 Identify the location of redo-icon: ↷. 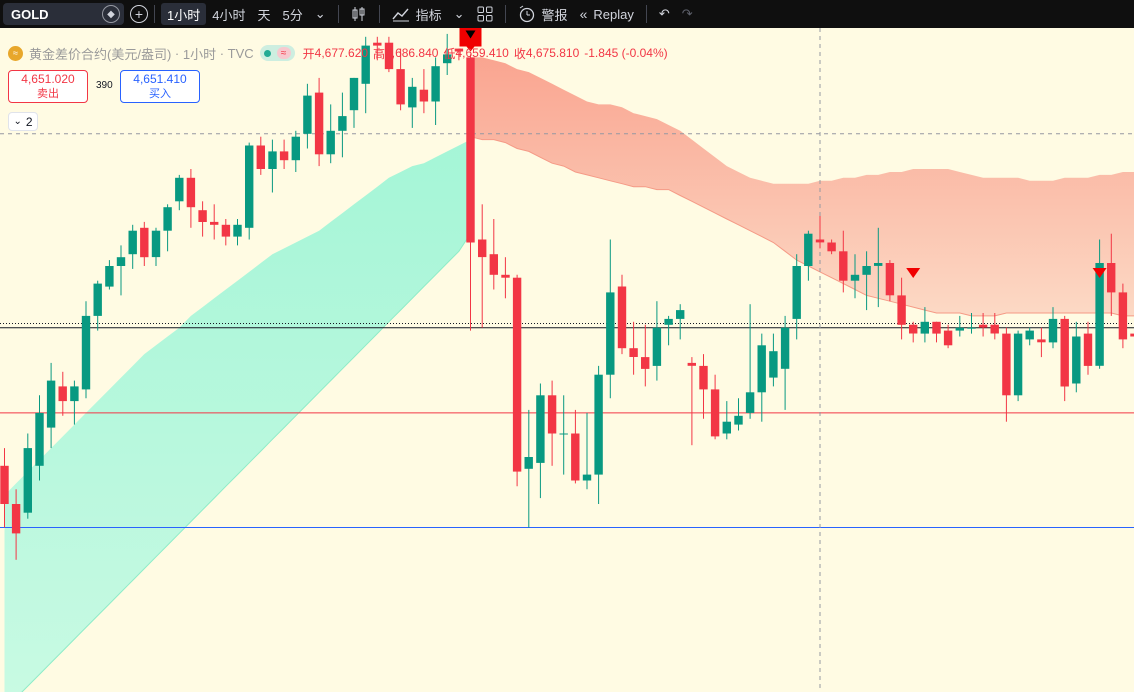
(687, 13).